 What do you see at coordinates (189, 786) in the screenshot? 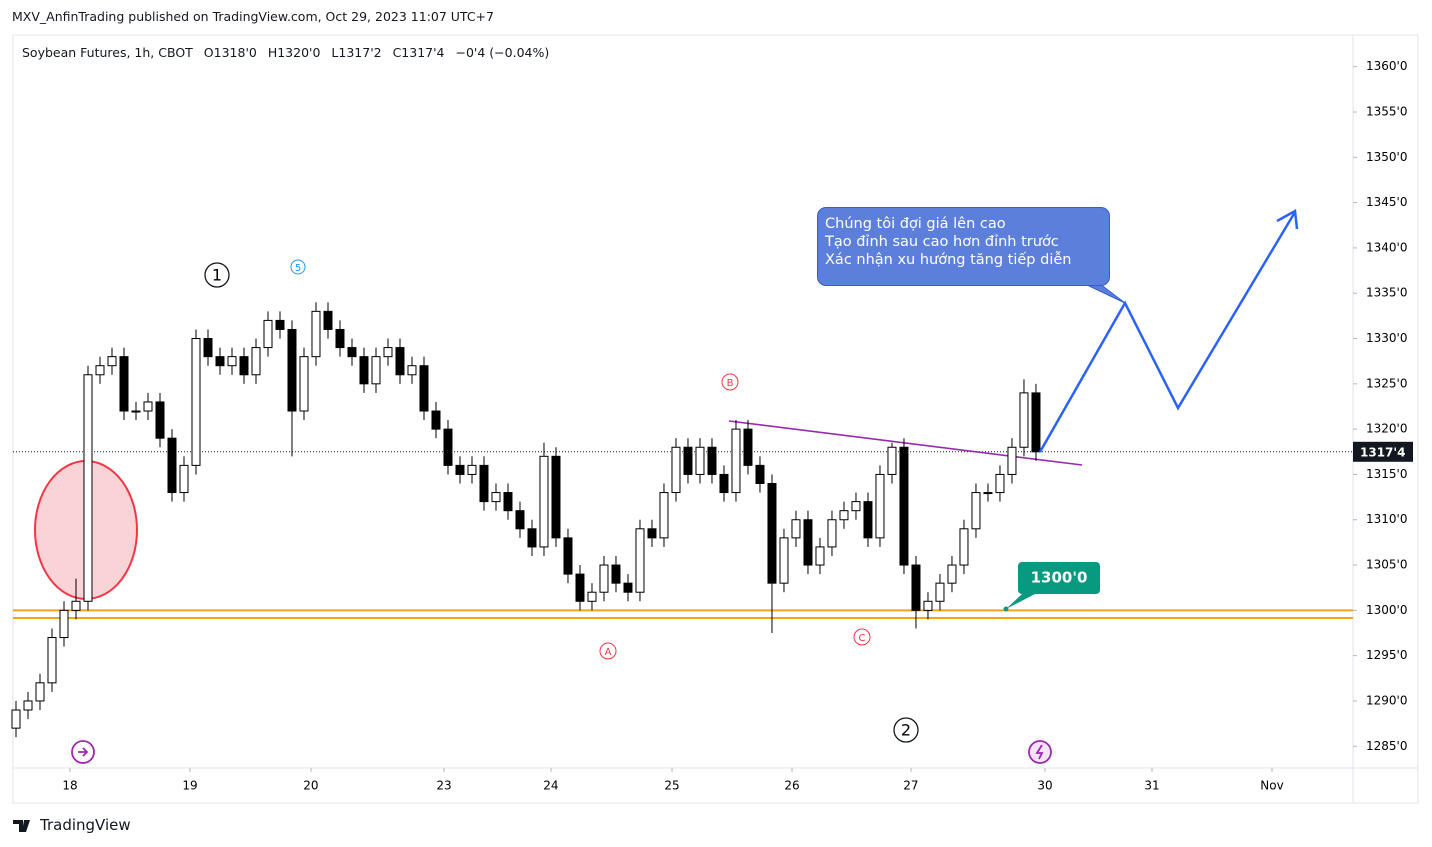
I see `x-tick-label: 19` at bounding box center [189, 786].